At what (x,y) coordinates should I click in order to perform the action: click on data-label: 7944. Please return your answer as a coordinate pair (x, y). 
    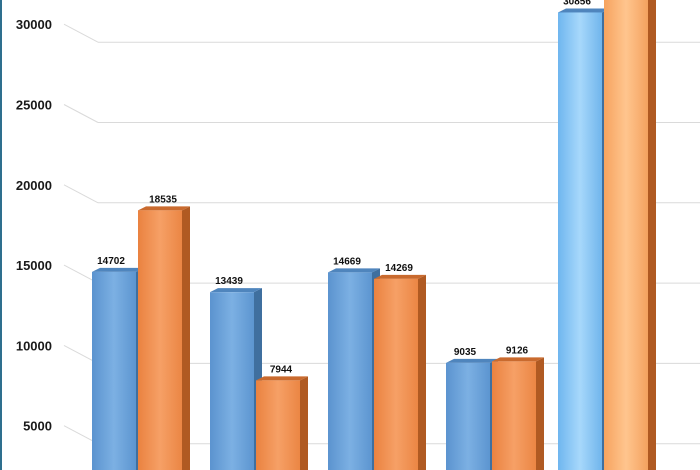
    Looking at the image, I should click on (281, 369).